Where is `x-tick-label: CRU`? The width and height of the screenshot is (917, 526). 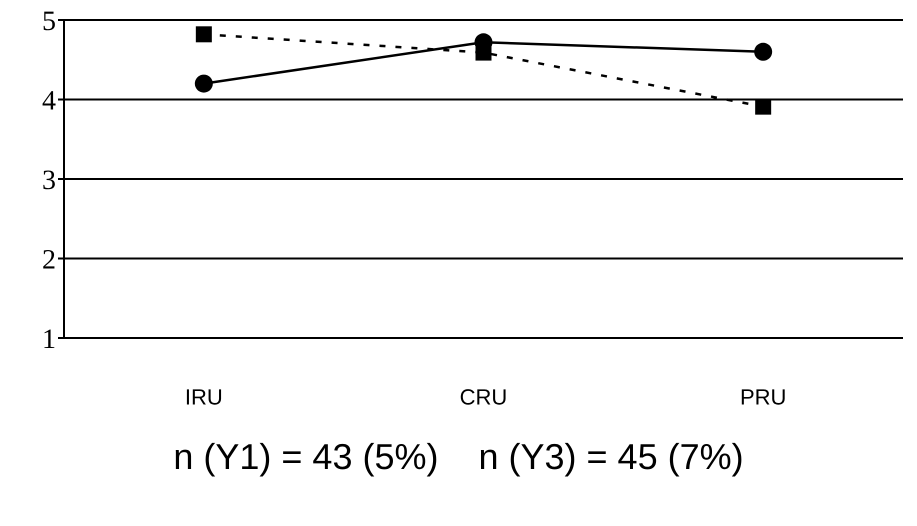 x-tick-label: CRU is located at coordinates (484, 397).